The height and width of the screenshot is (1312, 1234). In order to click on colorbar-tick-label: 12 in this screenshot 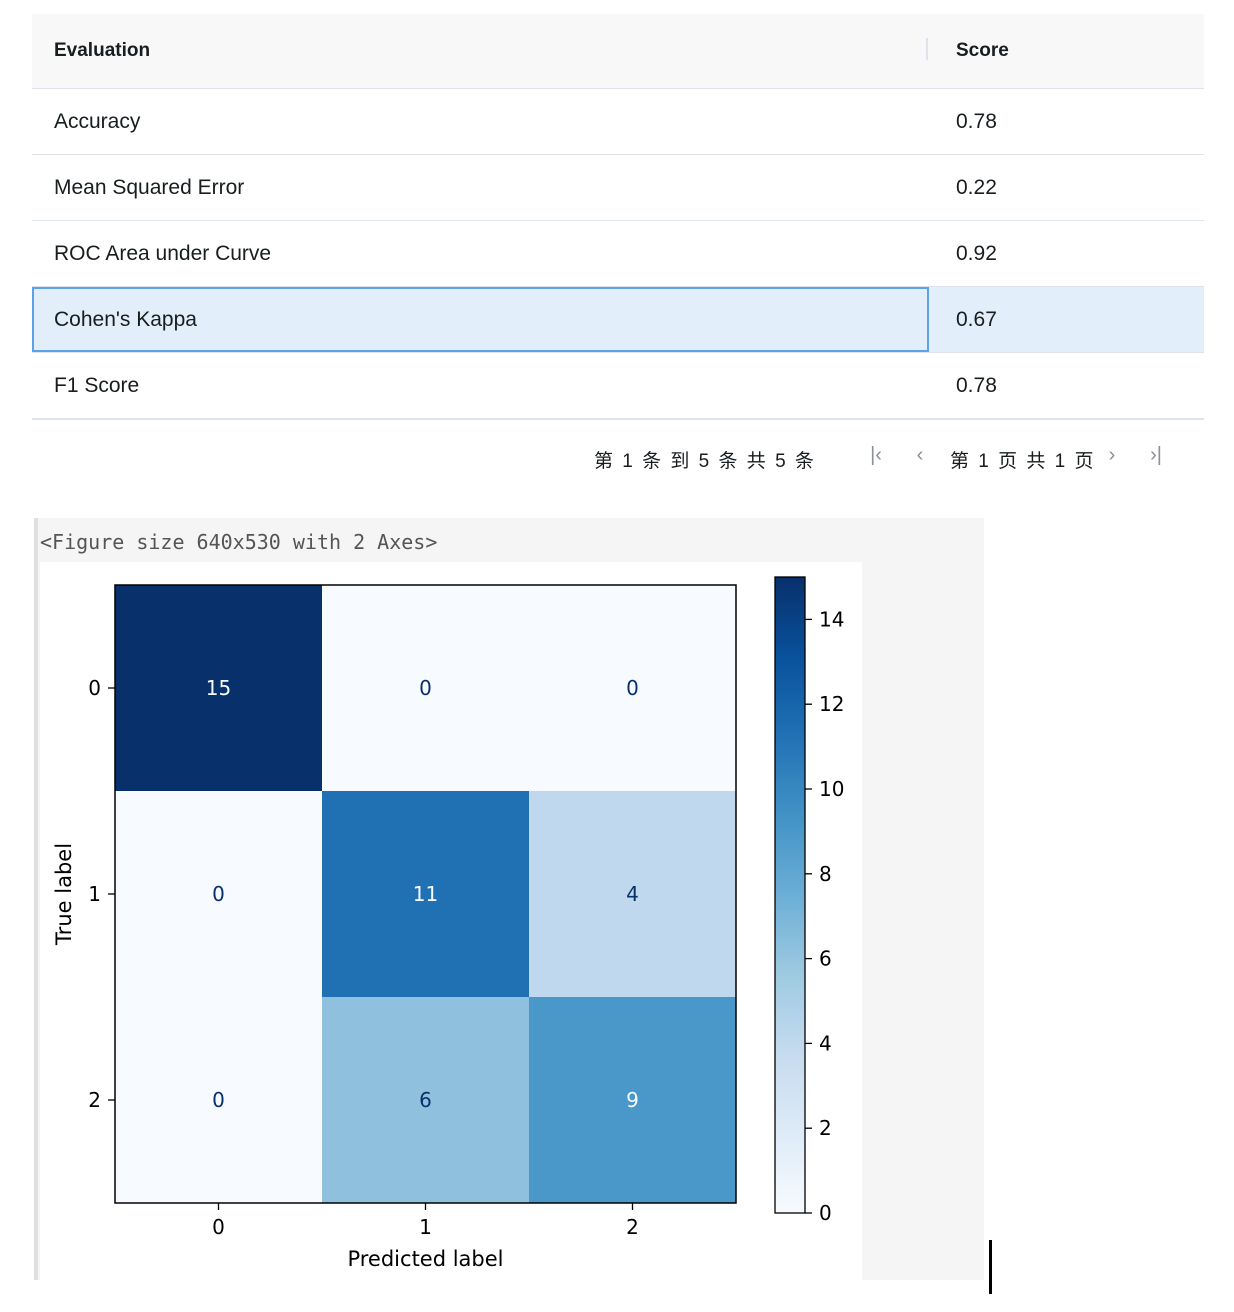, I will do `click(831, 704)`.